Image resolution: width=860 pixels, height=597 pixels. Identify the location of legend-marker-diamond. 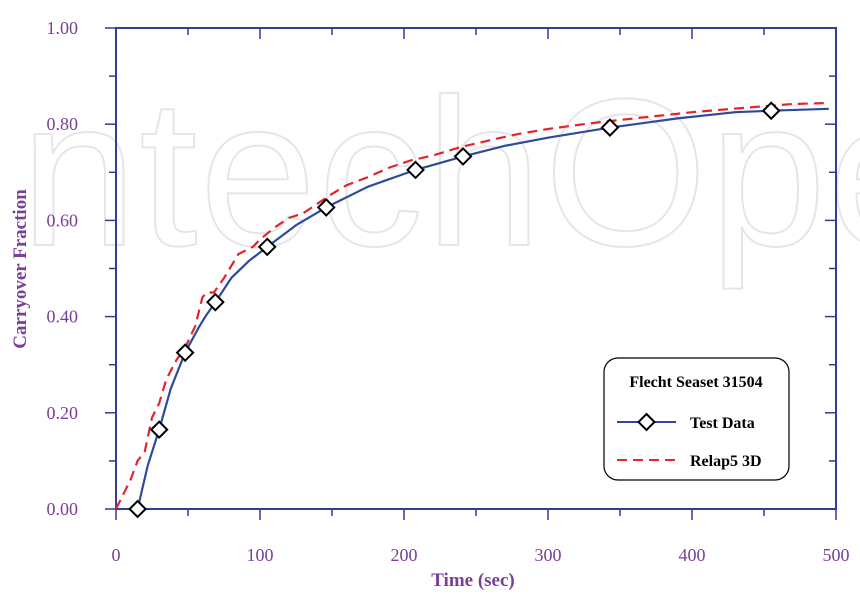
(646, 422).